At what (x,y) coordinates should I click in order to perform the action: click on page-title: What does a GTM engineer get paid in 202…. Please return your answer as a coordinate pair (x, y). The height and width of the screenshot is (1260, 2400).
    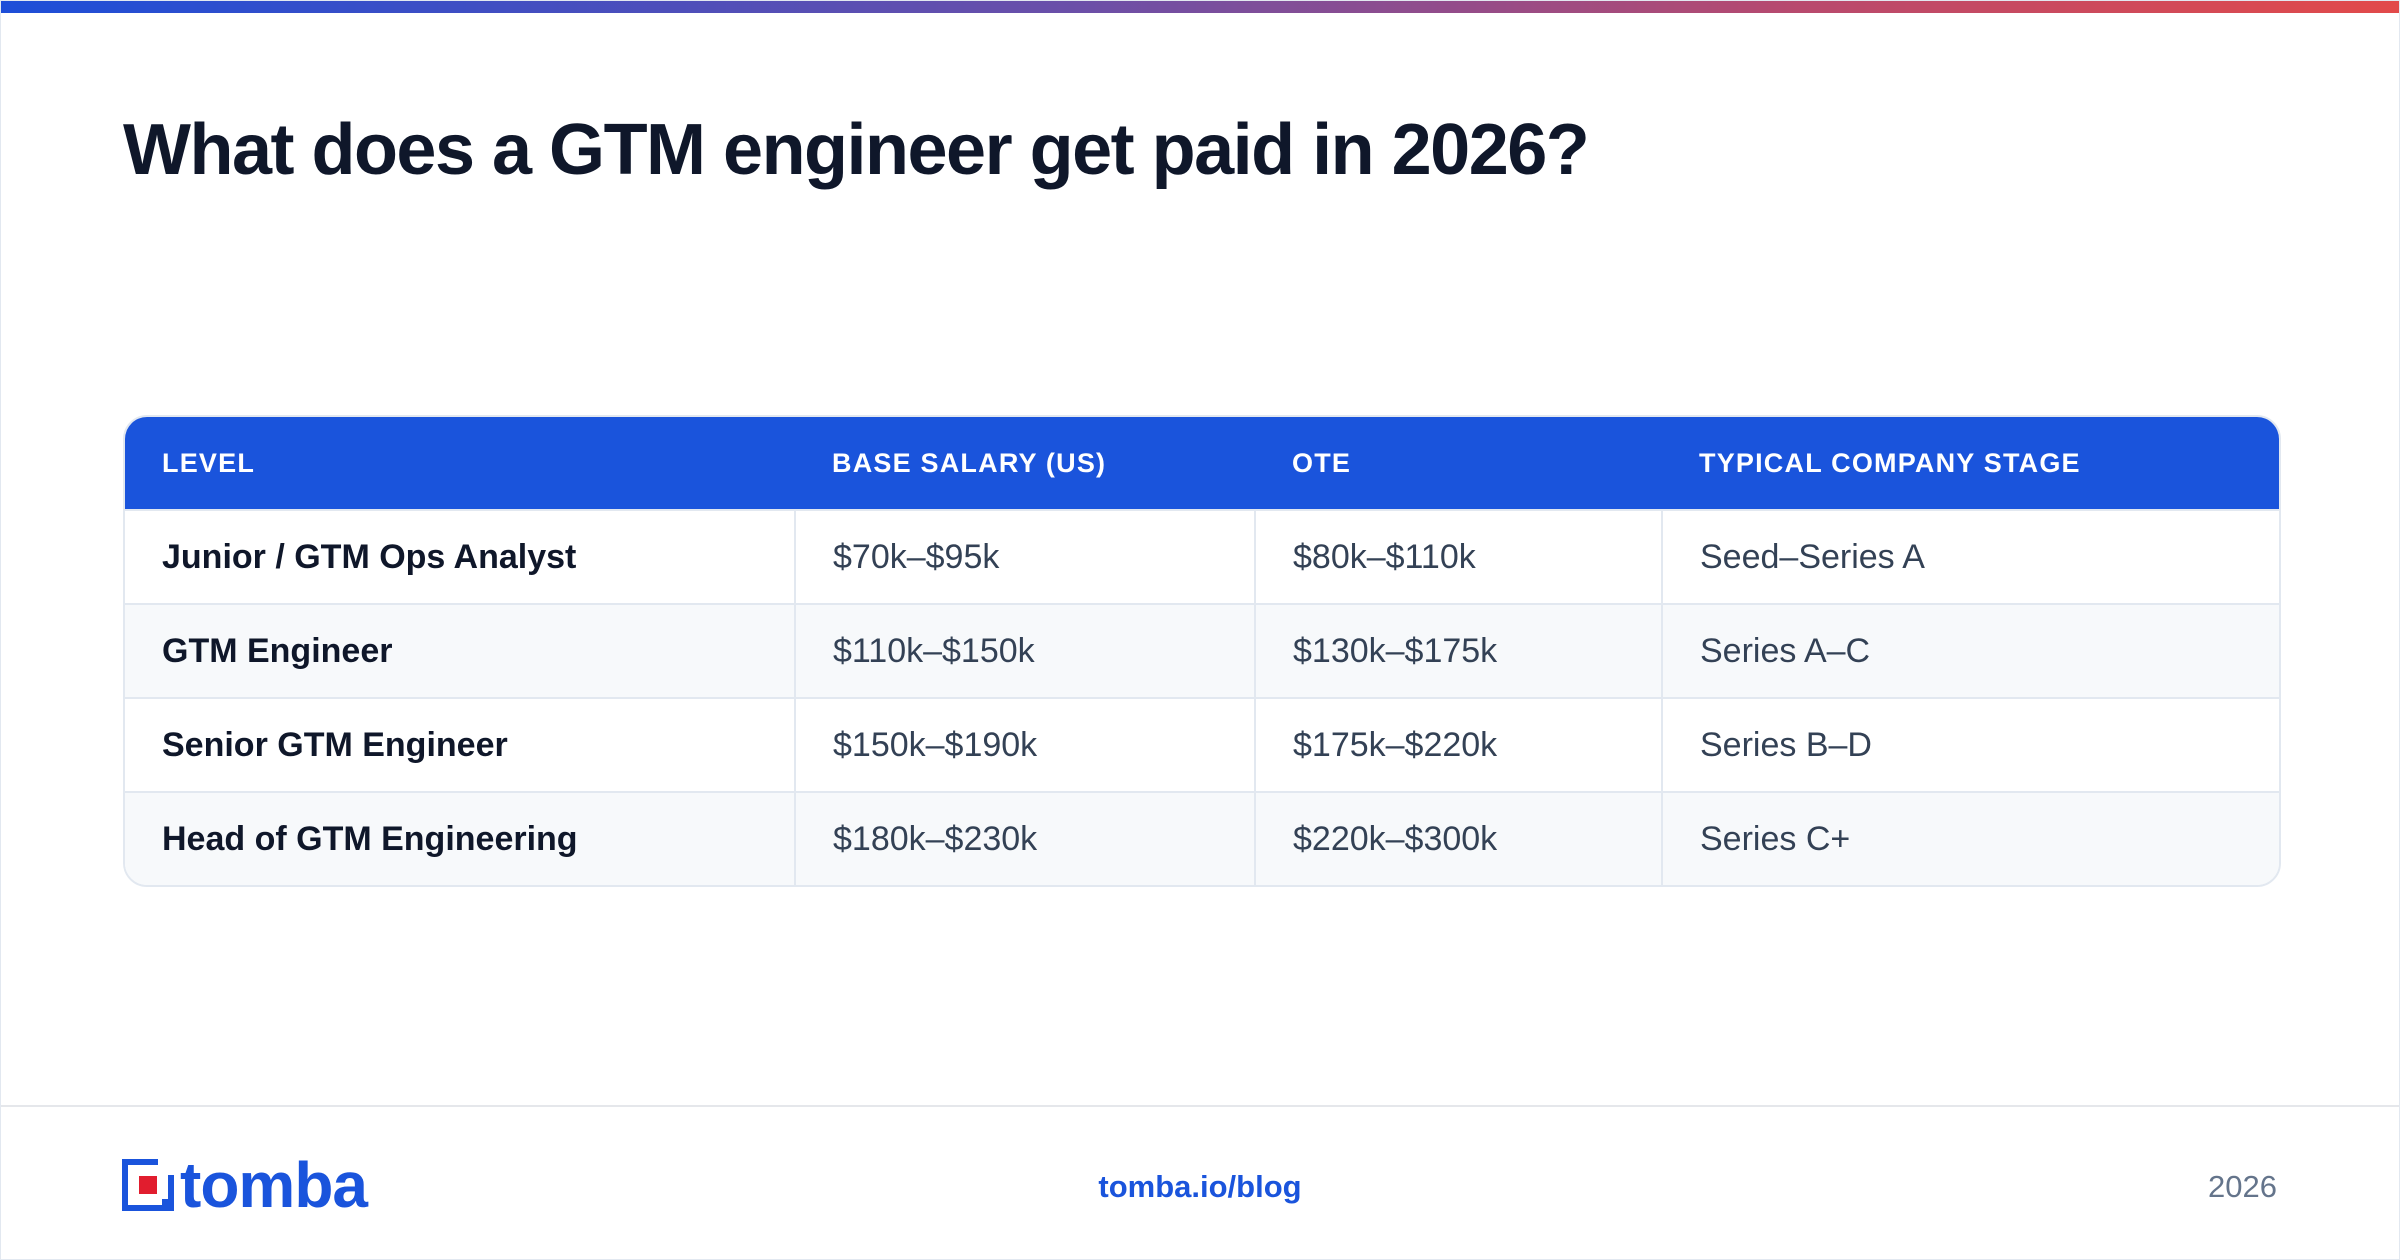
    Looking at the image, I should click on (856, 150).